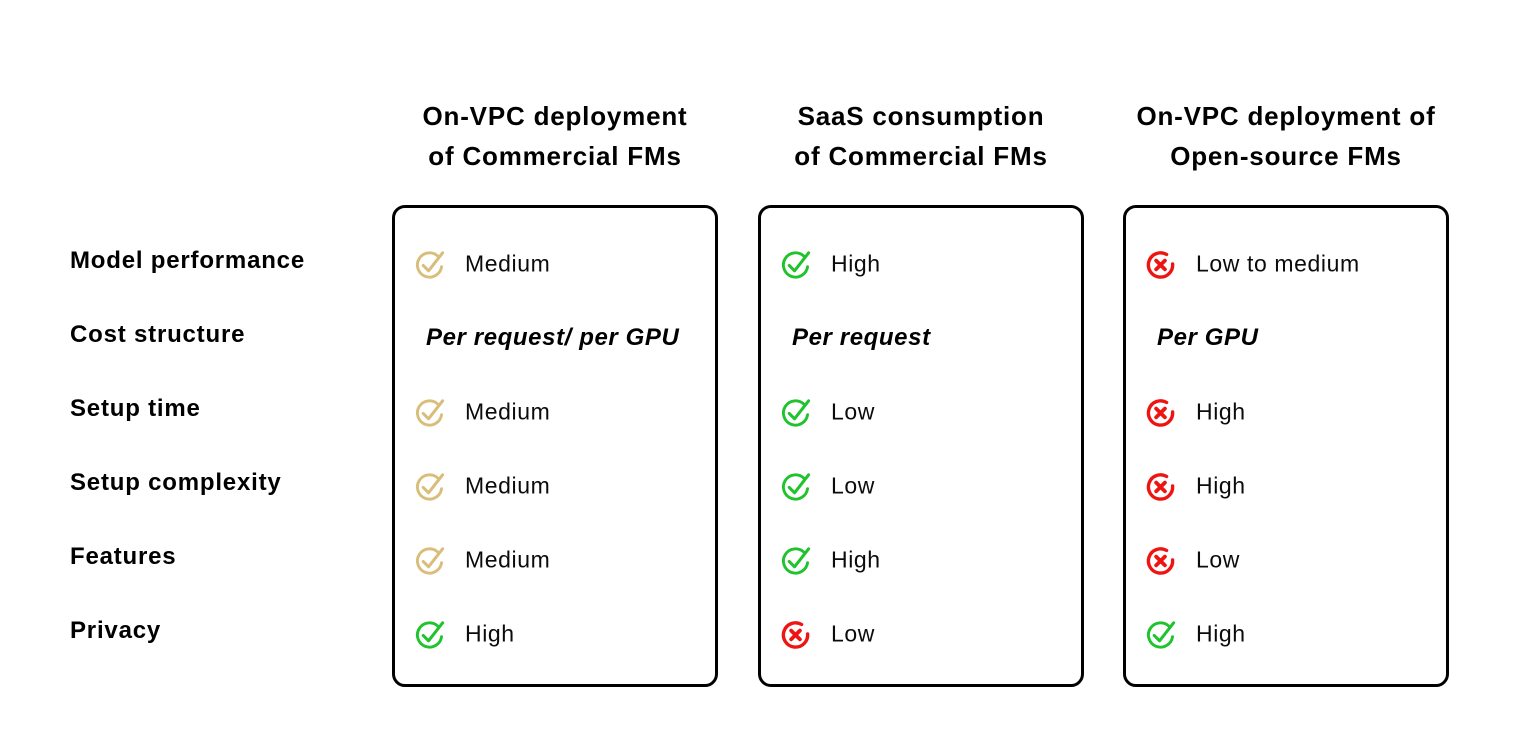 This screenshot has width=1520, height=736. I want to click on cell-value: Per request, so click(861, 337).